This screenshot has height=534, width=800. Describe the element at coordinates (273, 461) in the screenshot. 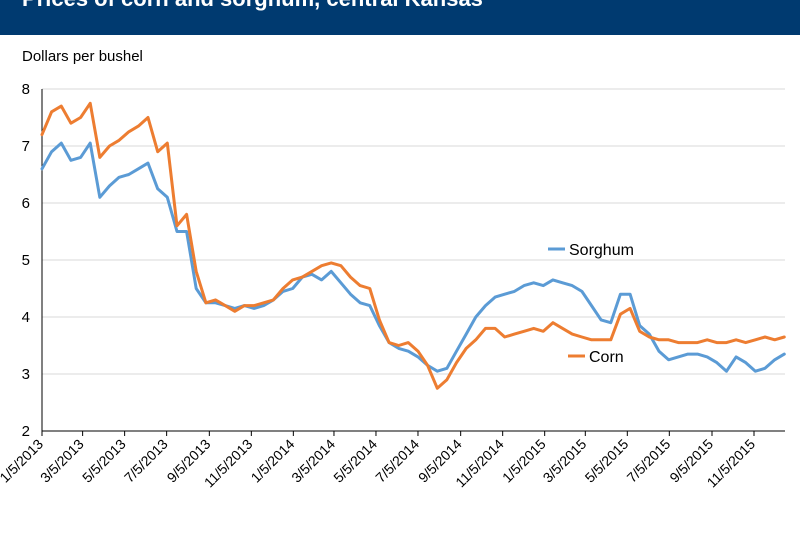

I see `x-tick-label: 1/5/2014` at that location.